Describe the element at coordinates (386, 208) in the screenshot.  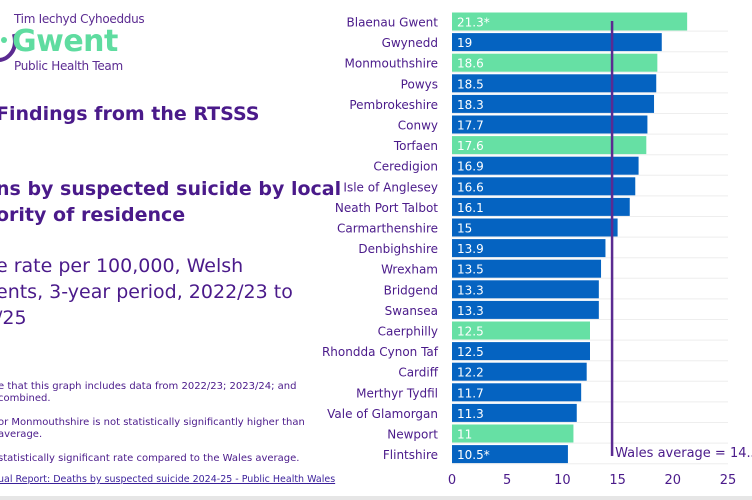
I see `category-label: Neath Port Talbot` at that location.